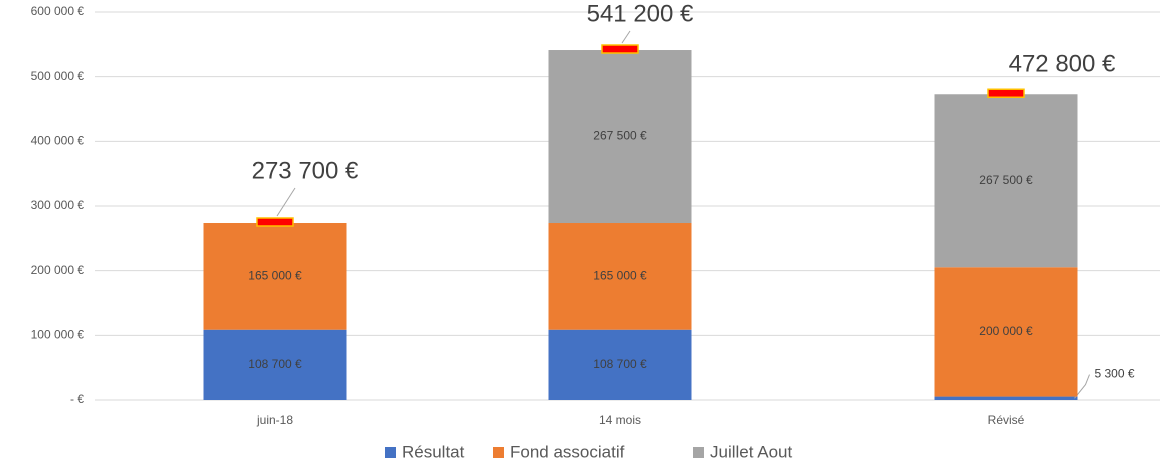  Describe the element at coordinates (433, 451) in the screenshot. I see `legend-label: Résultat` at that location.